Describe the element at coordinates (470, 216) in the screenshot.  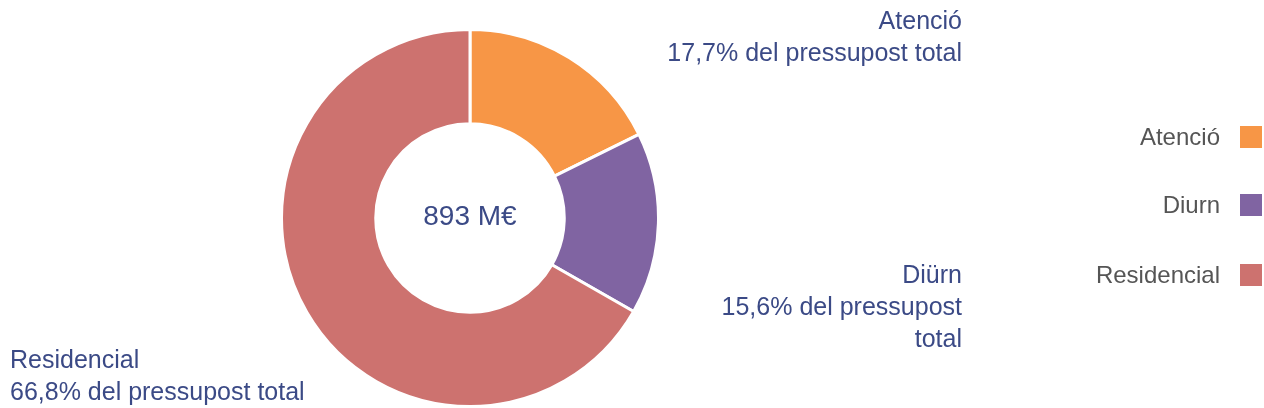
I see `text: 893 M€` at that location.